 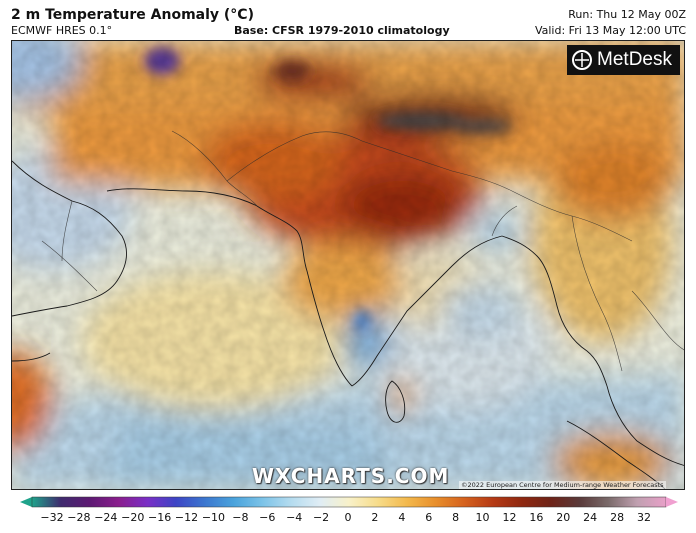 I want to click on colorbar-tick-label: −32, so click(x=52, y=517).